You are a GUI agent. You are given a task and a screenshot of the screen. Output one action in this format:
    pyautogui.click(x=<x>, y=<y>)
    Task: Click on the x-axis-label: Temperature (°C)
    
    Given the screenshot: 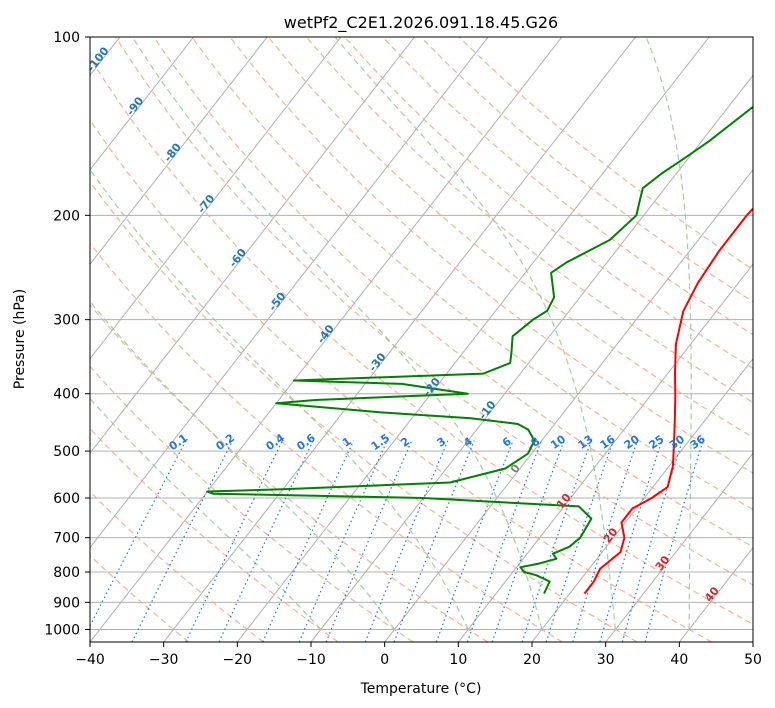 What is the action you would take?
    pyautogui.click(x=421, y=689)
    